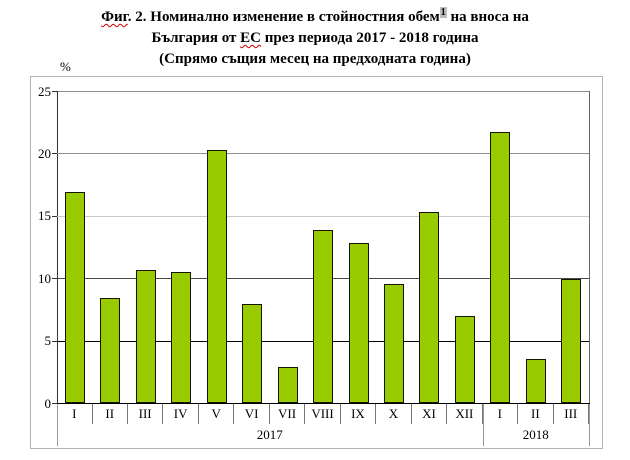  What do you see at coordinates (252, 414) in the screenshot?
I see `x-axis-label-6: VI` at bounding box center [252, 414].